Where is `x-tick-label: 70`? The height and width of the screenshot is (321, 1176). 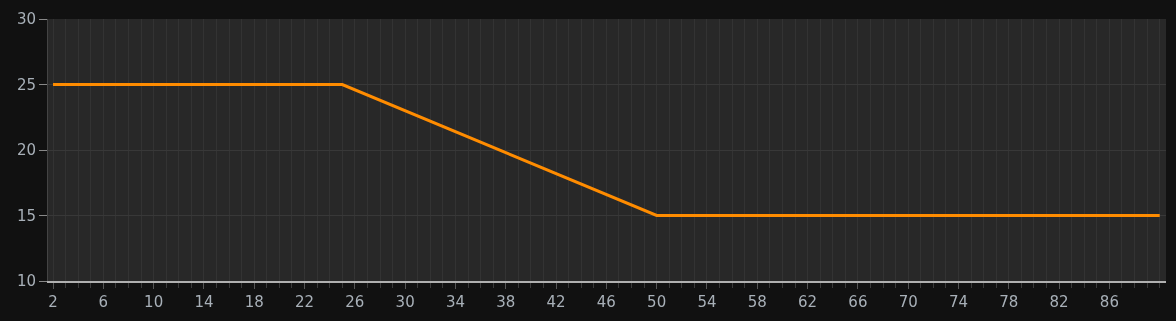
x-tick-label: 70 is located at coordinates (908, 302).